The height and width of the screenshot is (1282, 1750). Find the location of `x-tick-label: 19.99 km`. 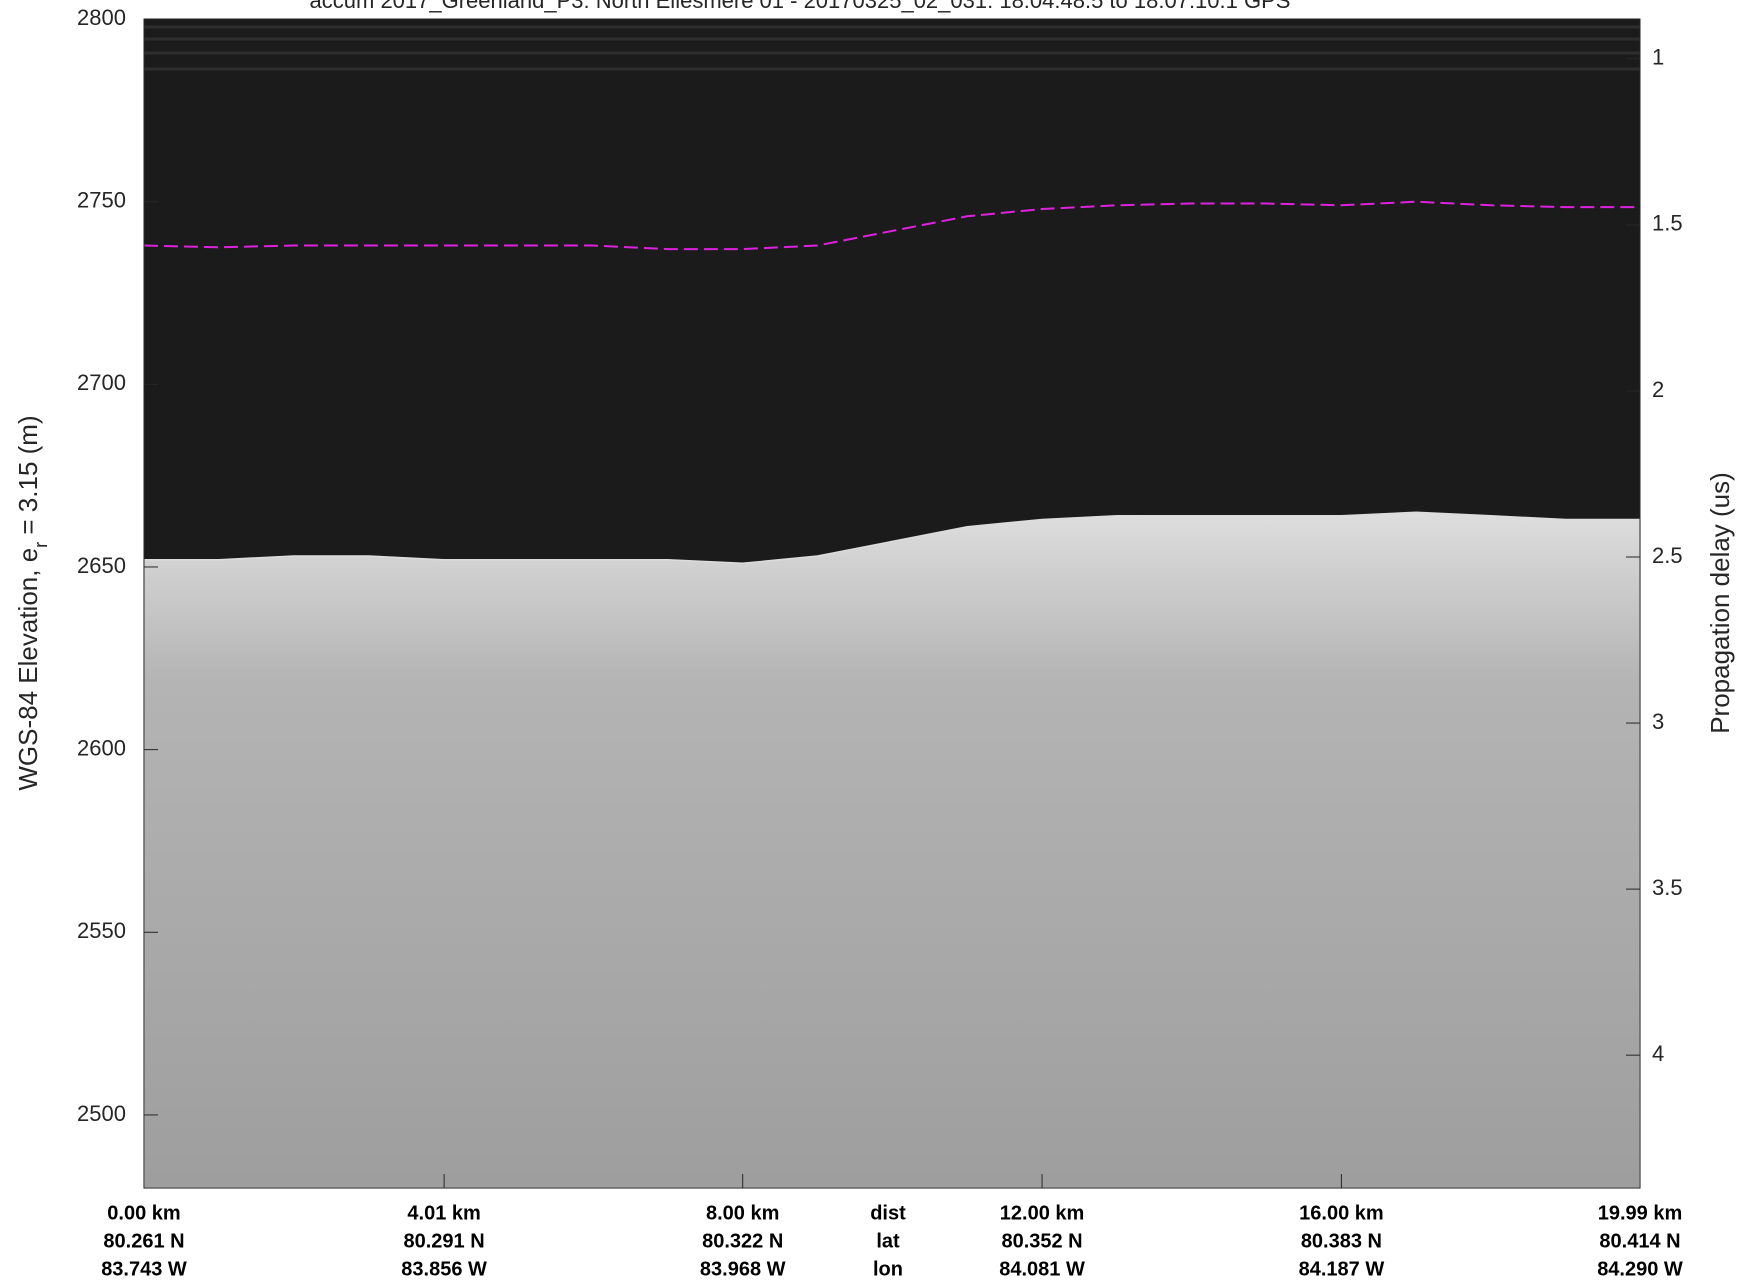

x-tick-label: 19.99 km is located at coordinates (1640, 1213).